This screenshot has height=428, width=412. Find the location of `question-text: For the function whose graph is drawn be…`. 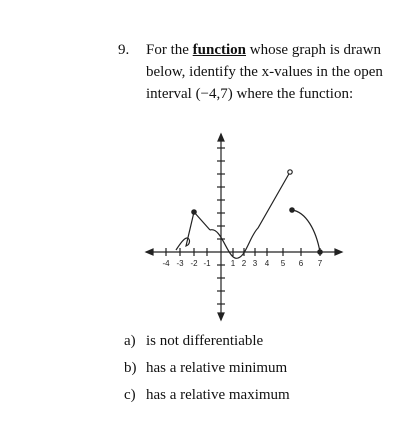

question-text: For the function whose graph is drawn be… is located at coordinates (271, 72).